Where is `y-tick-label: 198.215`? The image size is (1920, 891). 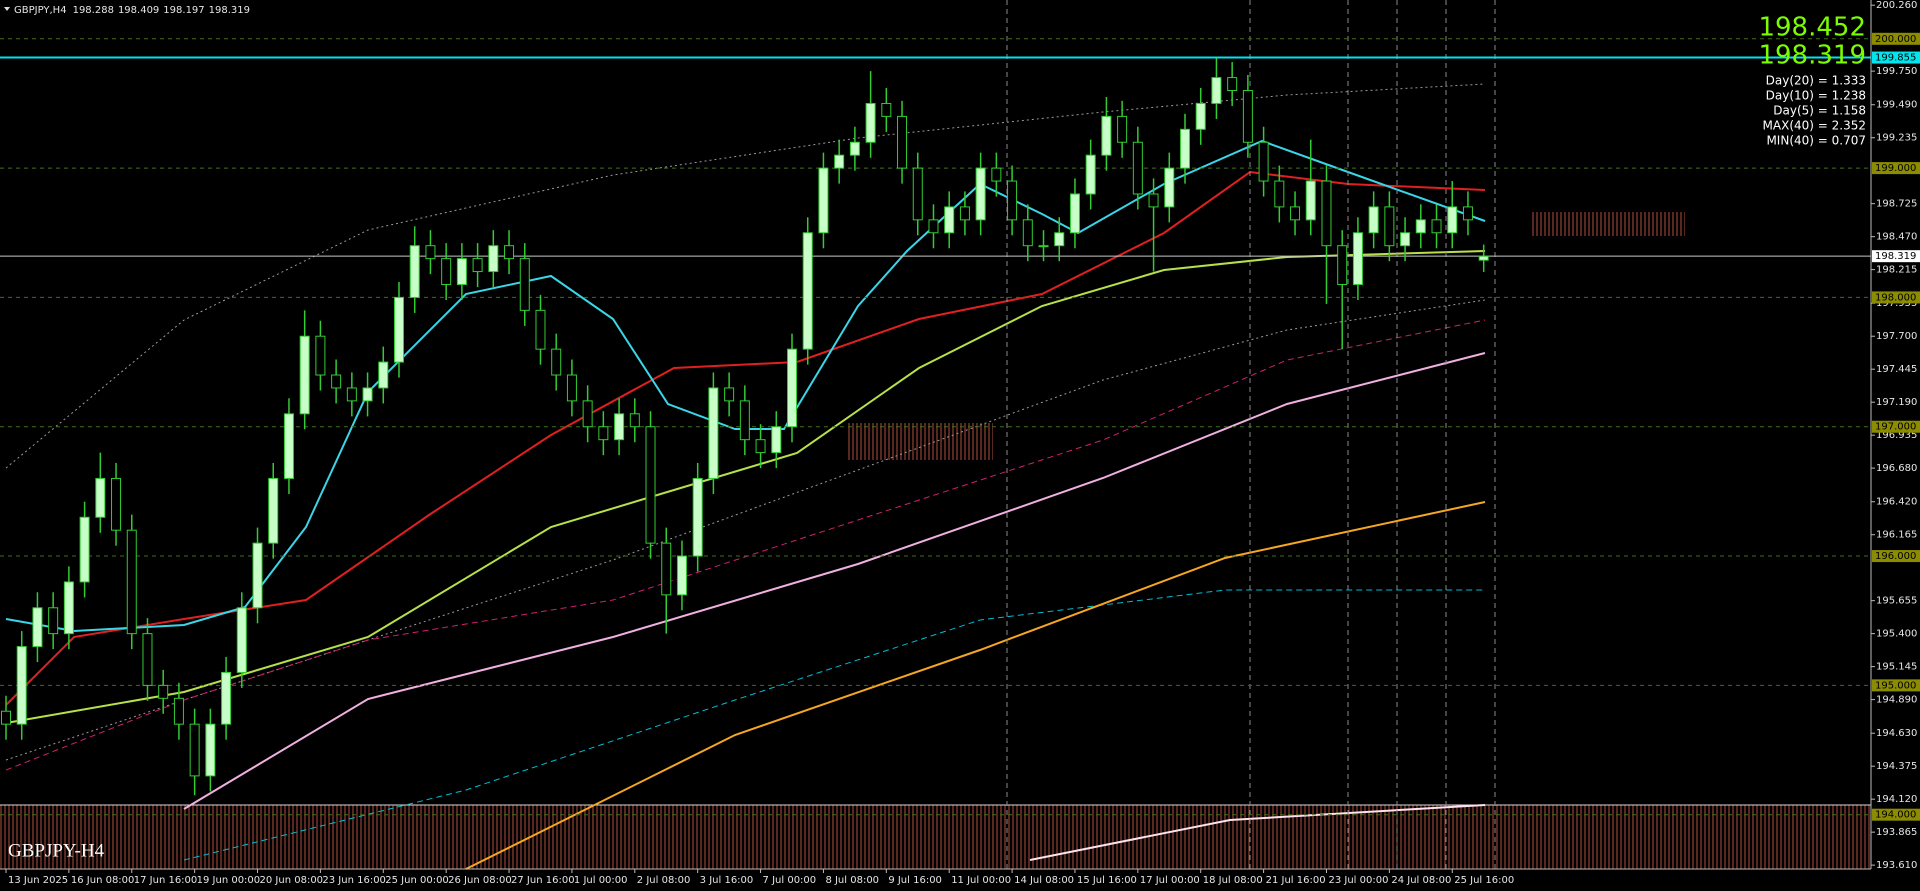 y-tick-label: 198.215 is located at coordinates (1896, 270).